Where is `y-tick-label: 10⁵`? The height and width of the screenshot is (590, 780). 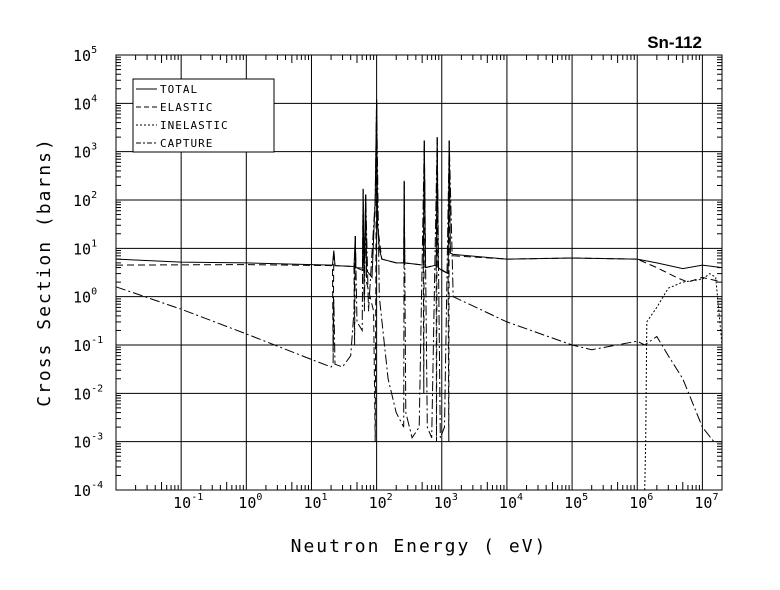
y-tick-label: 10⁵ is located at coordinates (85, 55).